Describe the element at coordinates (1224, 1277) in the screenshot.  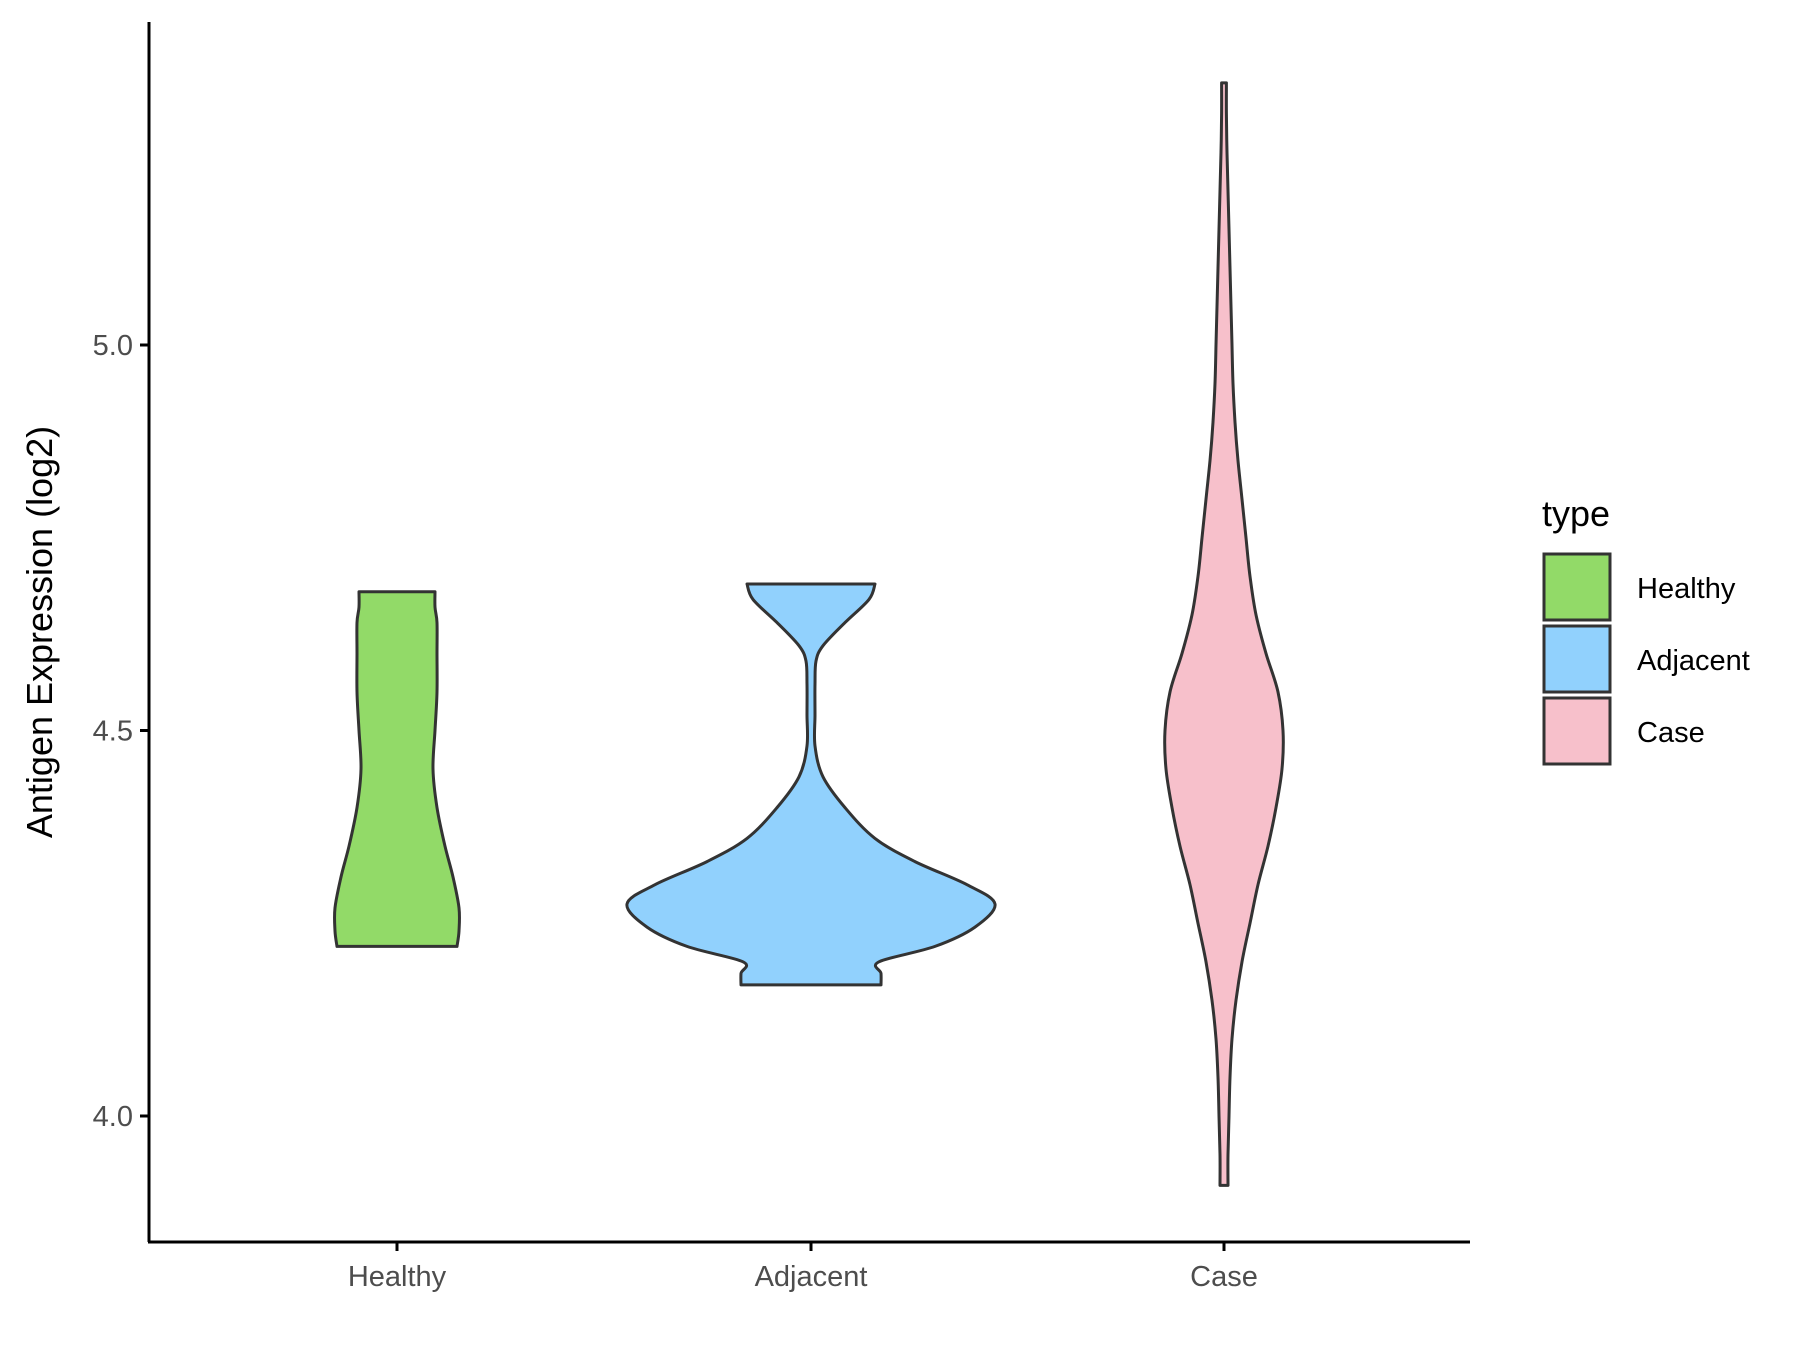
I see `x-tick-label-case: Case` at that location.